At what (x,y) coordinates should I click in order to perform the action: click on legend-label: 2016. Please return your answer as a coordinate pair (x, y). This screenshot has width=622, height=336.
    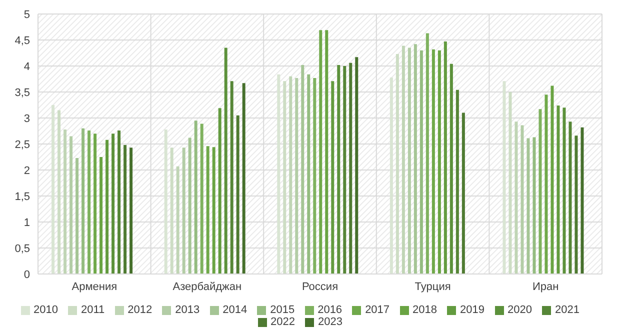
    Looking at the image, I should click on (330, 310).